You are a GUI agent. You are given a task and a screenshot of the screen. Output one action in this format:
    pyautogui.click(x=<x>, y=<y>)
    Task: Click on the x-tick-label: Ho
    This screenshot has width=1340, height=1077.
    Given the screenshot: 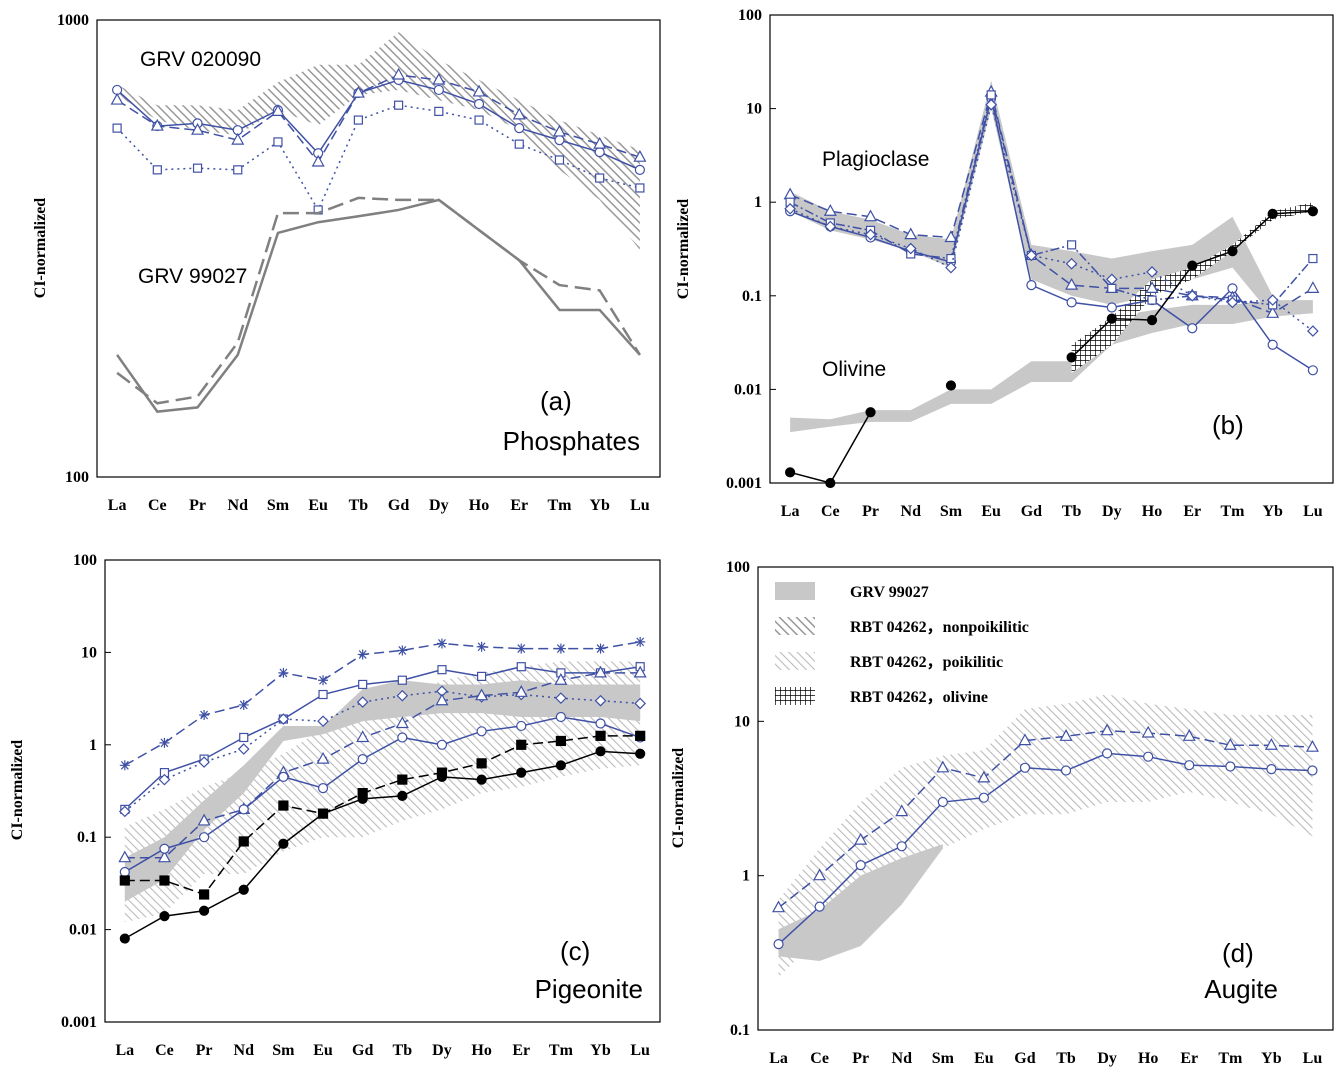 What is the action you would take?
    pyautogui.click(x=481, y=1050)
    